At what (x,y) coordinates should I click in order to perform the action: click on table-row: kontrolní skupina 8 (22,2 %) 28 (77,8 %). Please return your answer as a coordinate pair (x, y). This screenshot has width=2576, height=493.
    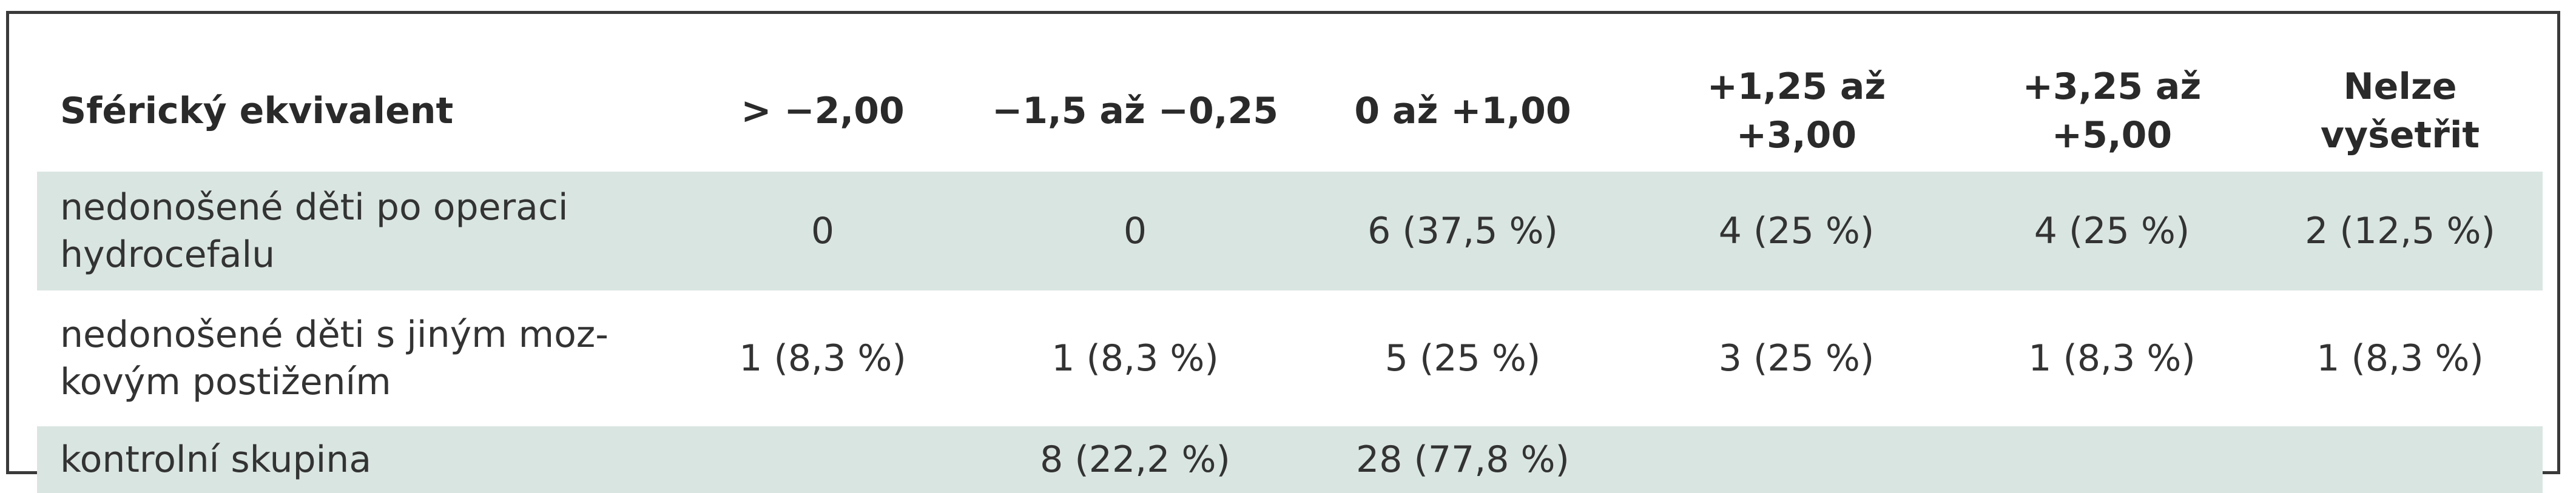
    Looking at the image, I should click on (1290, 459).